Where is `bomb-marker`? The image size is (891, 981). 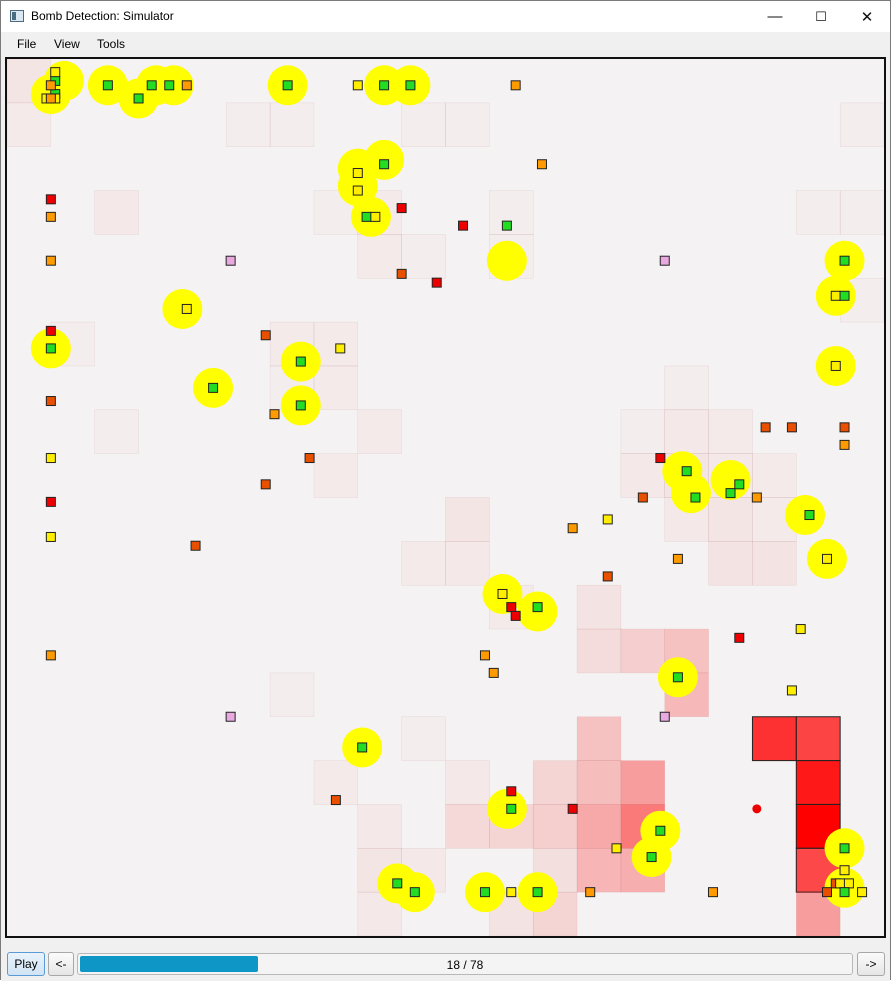 bomb-marker is located at coordinates (757, 809).